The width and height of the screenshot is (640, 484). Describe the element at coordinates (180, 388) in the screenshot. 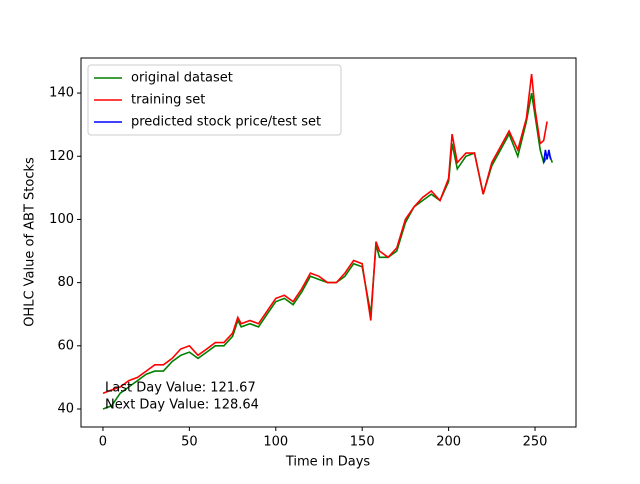

I see `annotation: Last Day Value: 121.67` at that location.